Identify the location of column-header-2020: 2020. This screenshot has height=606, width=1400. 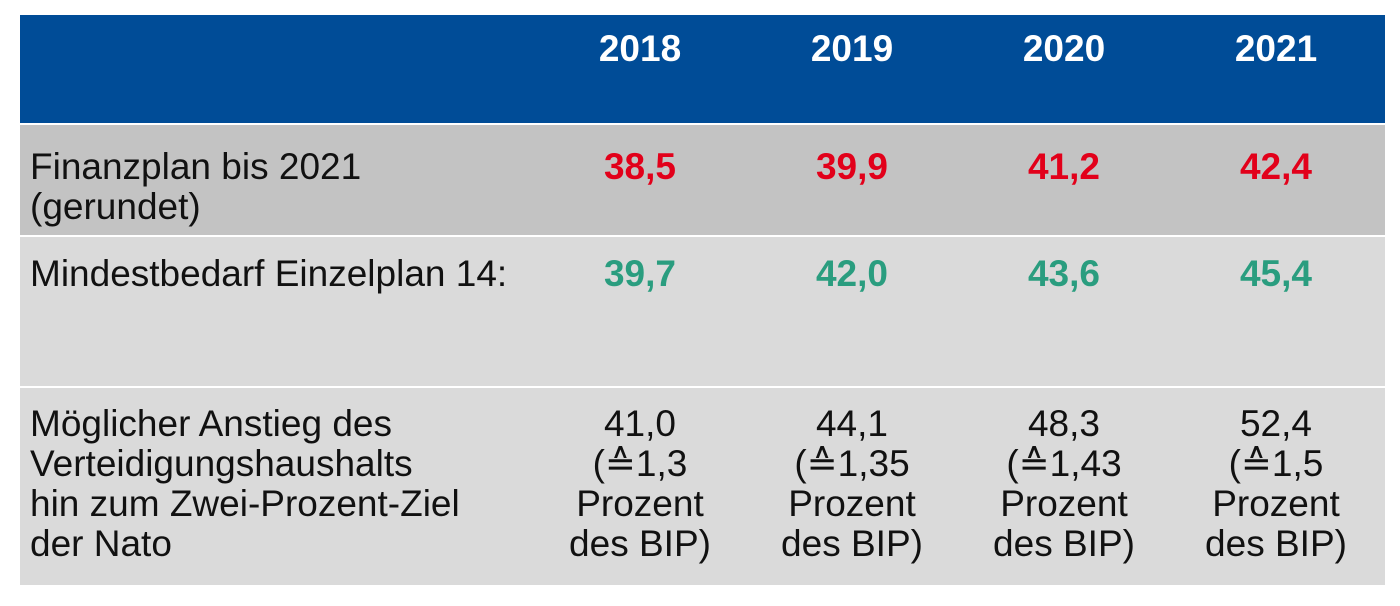
(1064, 48).